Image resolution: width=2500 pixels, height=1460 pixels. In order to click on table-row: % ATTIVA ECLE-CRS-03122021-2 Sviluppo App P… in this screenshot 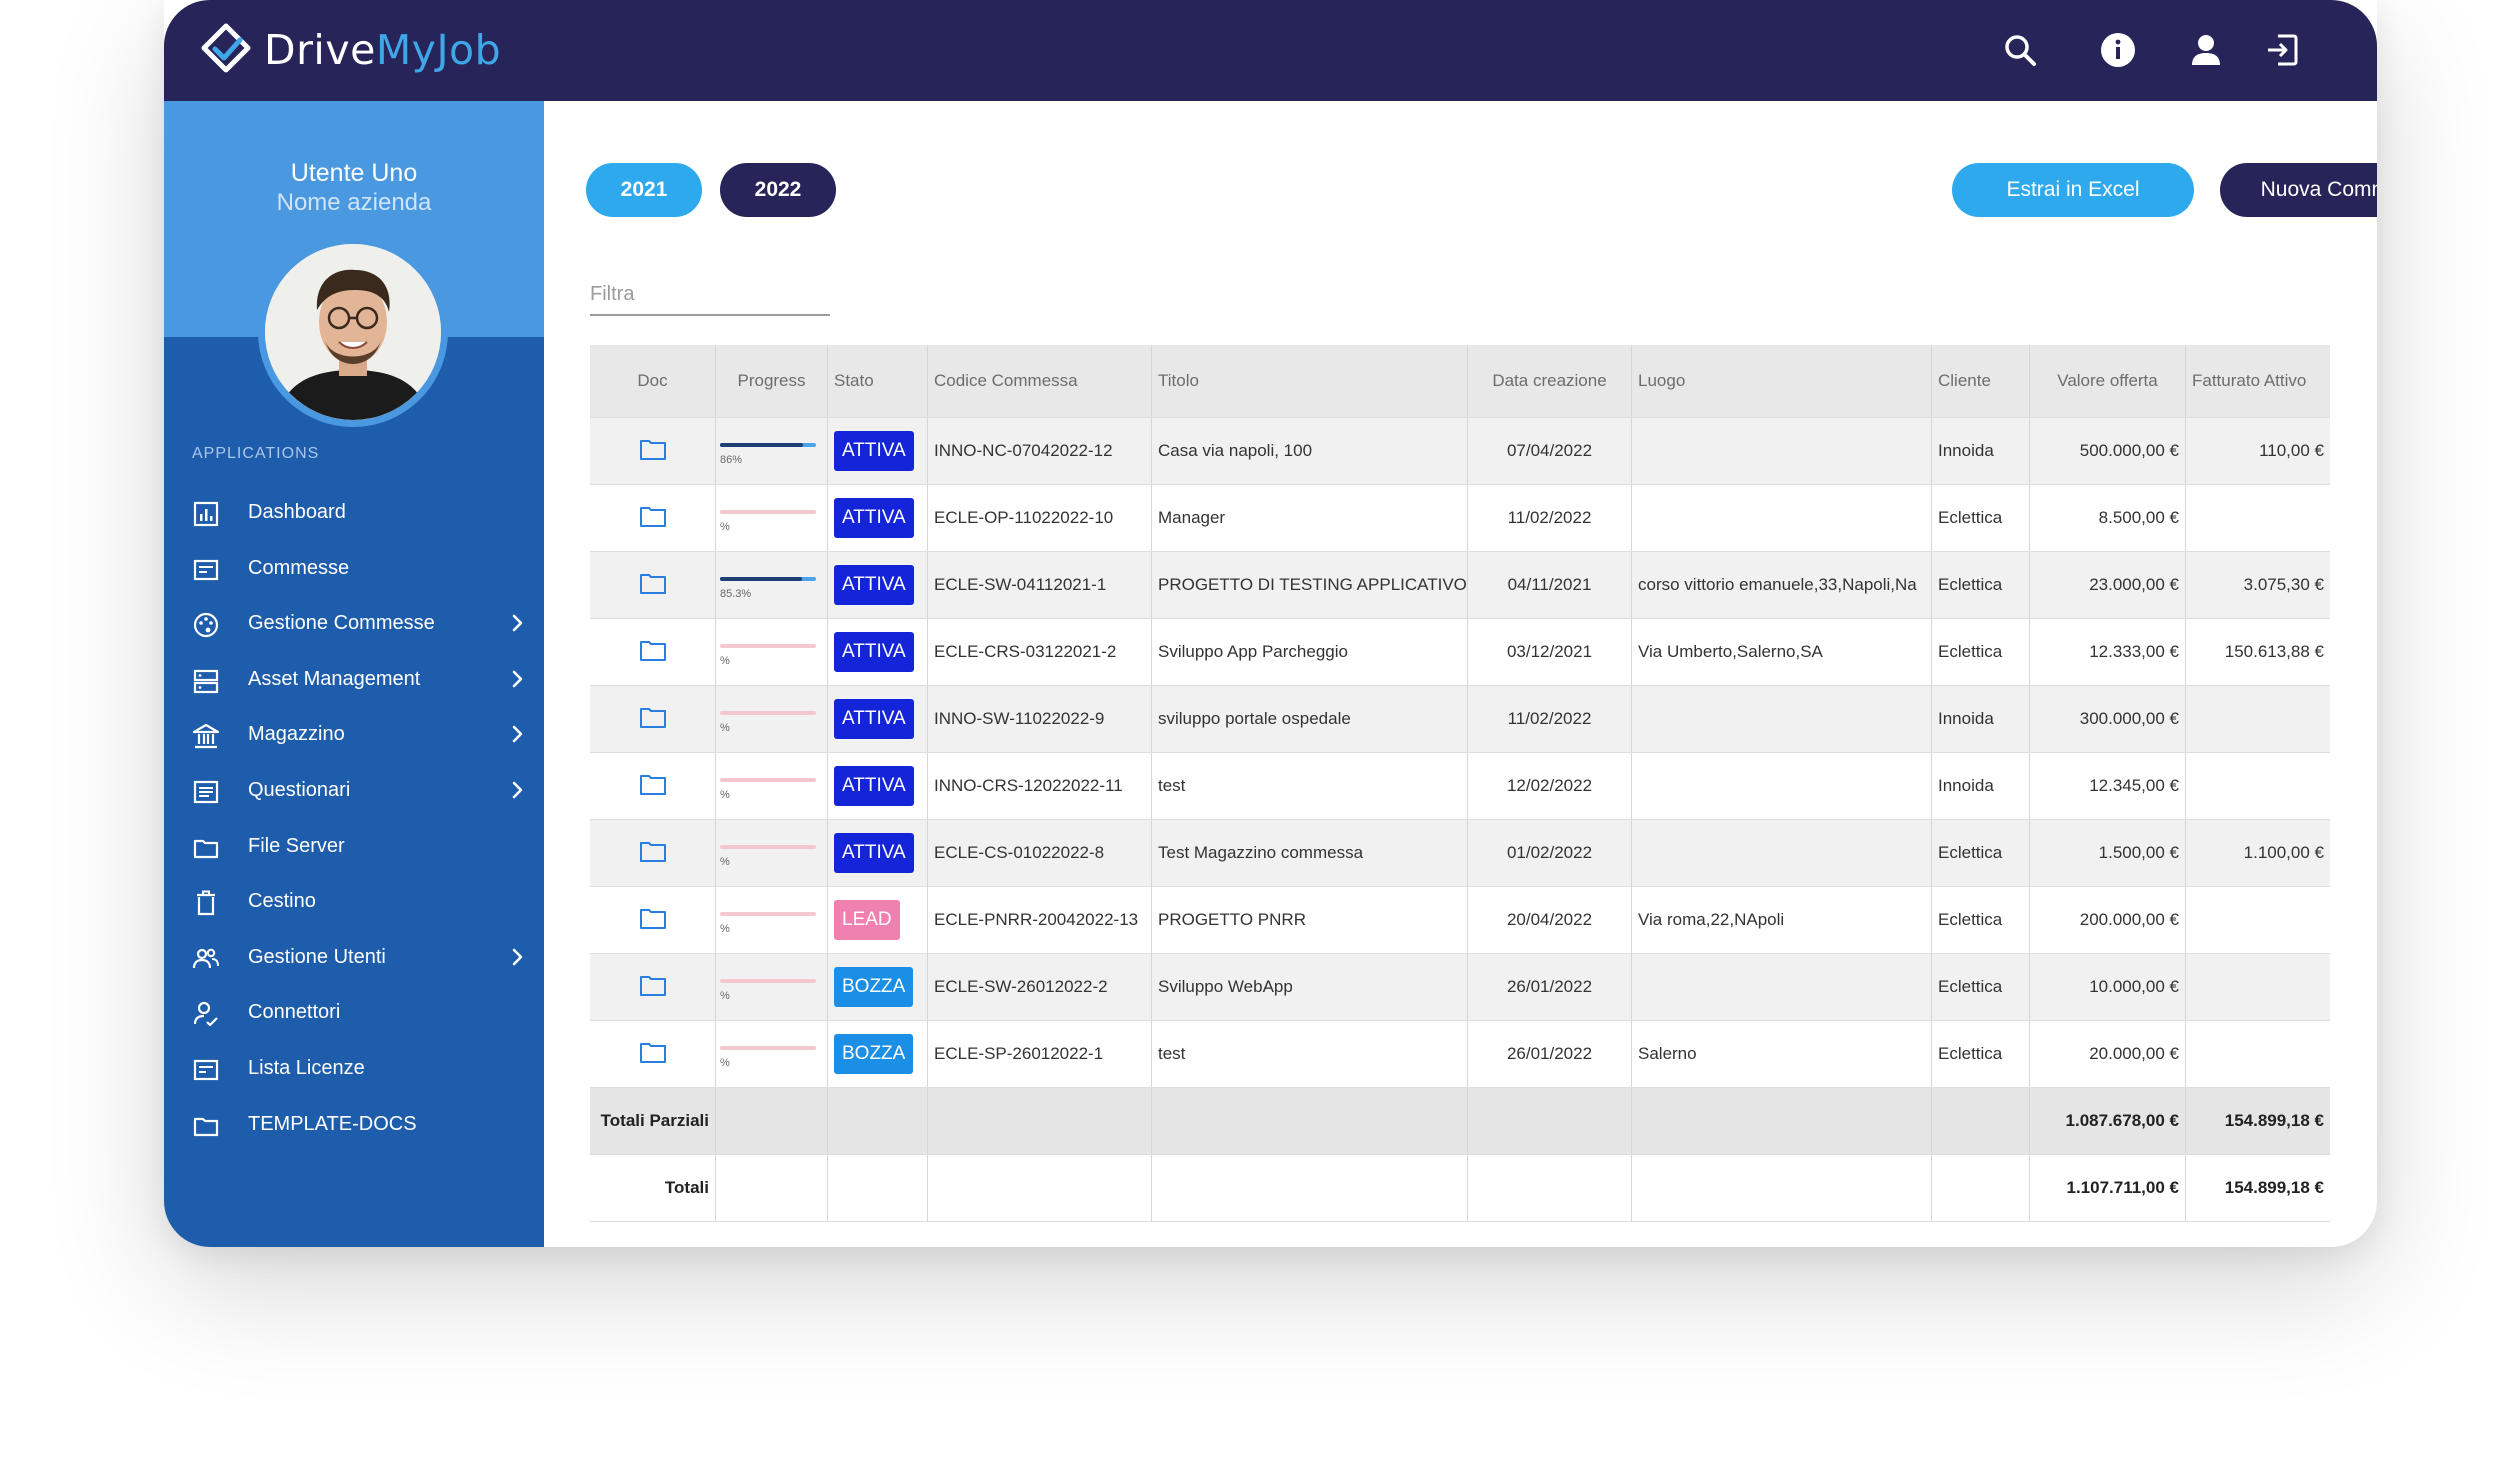, I will do `click(1460, 652)`.